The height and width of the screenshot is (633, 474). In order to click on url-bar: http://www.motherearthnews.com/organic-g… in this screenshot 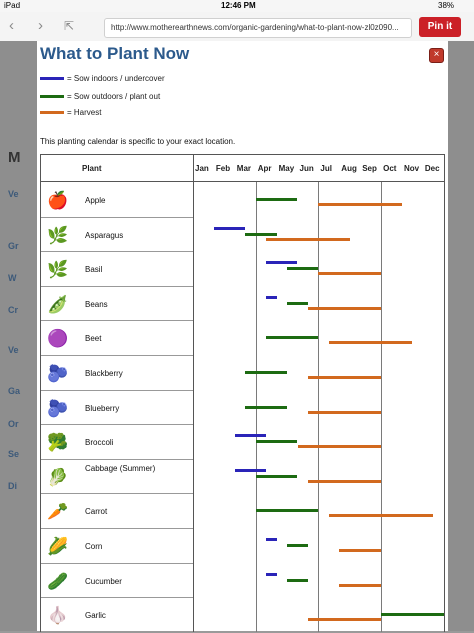, I will do `click(258, 28)`.